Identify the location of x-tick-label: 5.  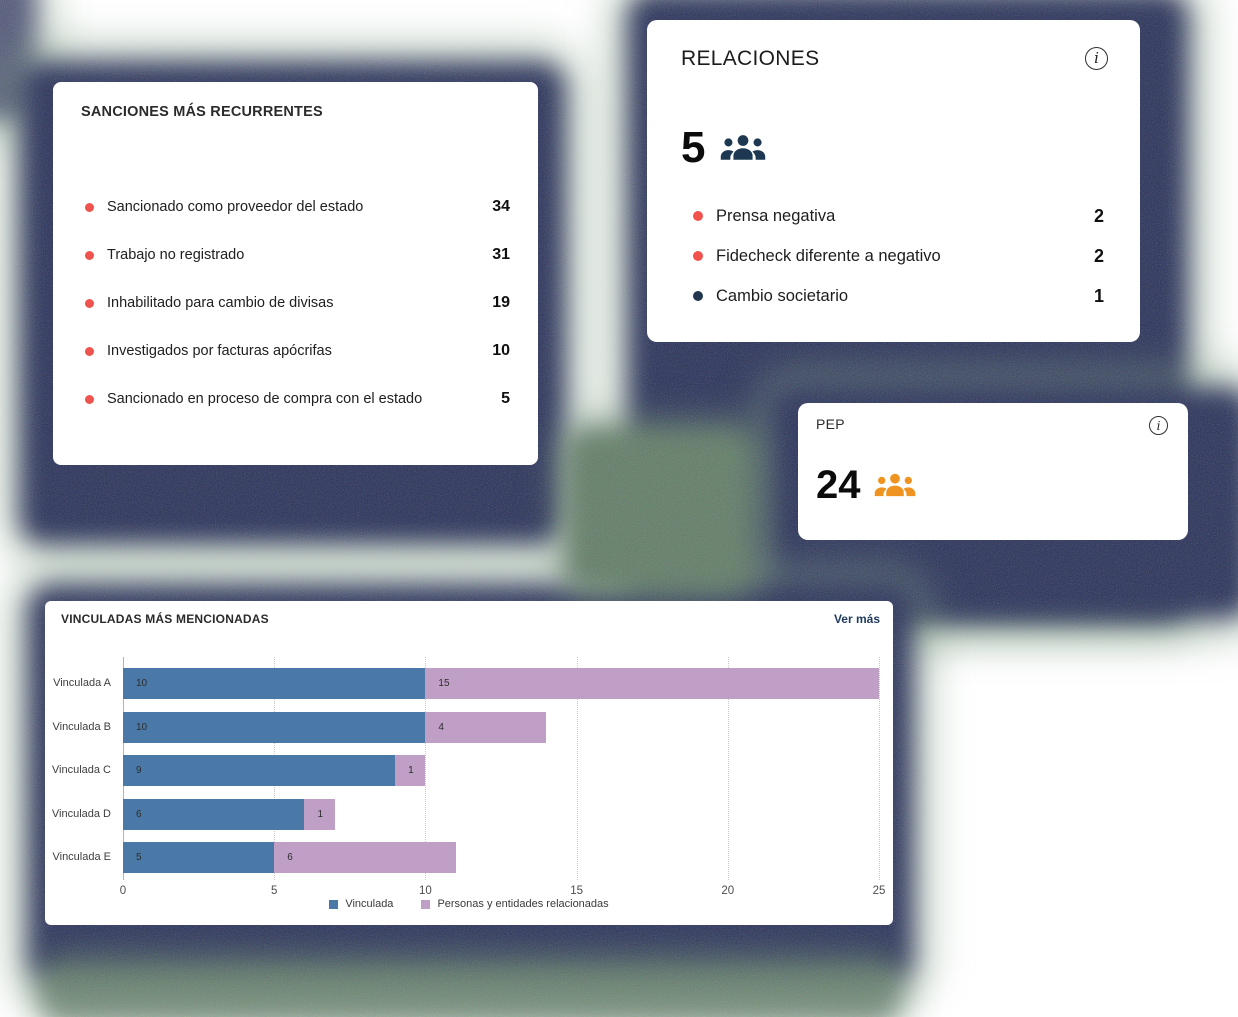
(274, 891).